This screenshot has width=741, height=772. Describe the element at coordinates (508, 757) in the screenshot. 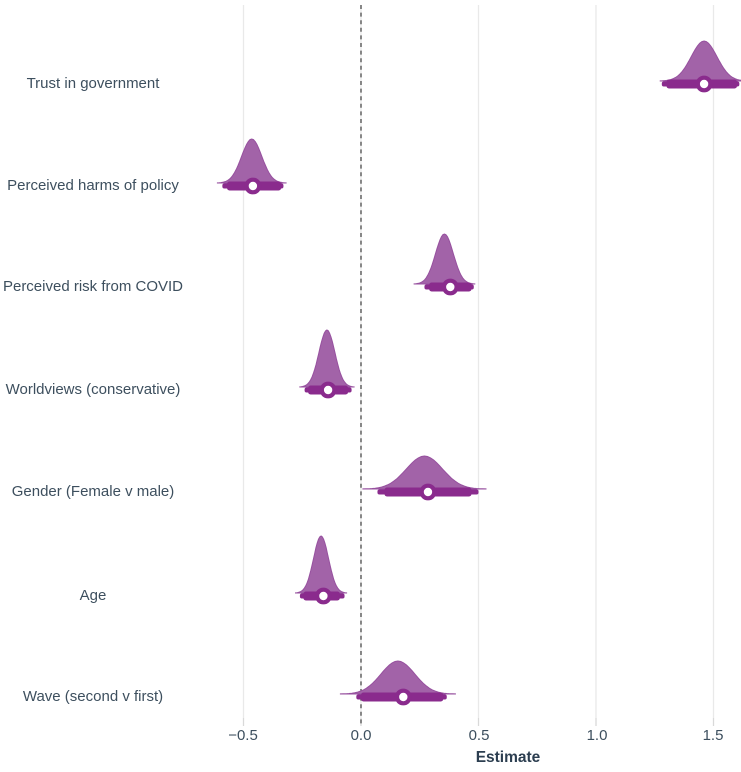

I see `x-axis-title: Estimate` at that location.